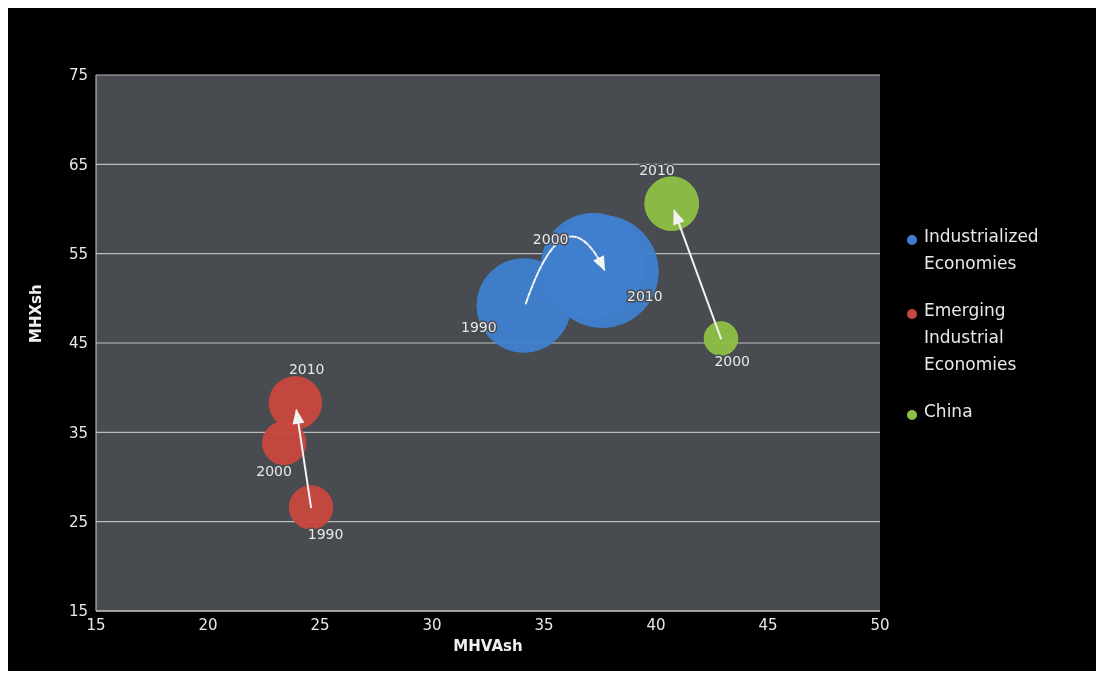 This screenshot has height=677, width=1104. What do you see at coordinates (78, 432) in the screenshot?
I see `y-tick-label: 35` at bounding box center [78, 432].